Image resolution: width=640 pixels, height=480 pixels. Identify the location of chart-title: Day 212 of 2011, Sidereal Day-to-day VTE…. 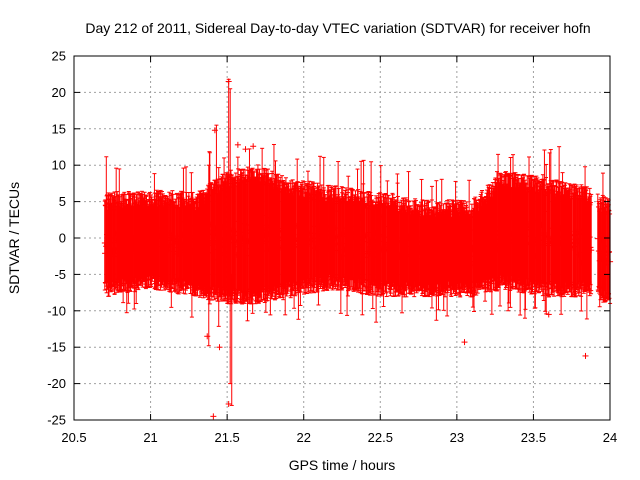
(337, 28).